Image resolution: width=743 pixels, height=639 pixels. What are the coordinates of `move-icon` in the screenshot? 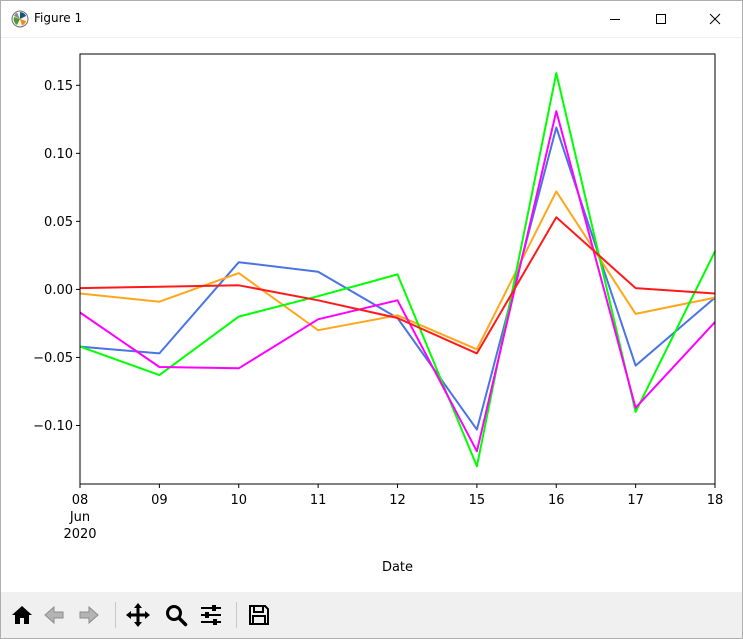 It's located at (138, 615).